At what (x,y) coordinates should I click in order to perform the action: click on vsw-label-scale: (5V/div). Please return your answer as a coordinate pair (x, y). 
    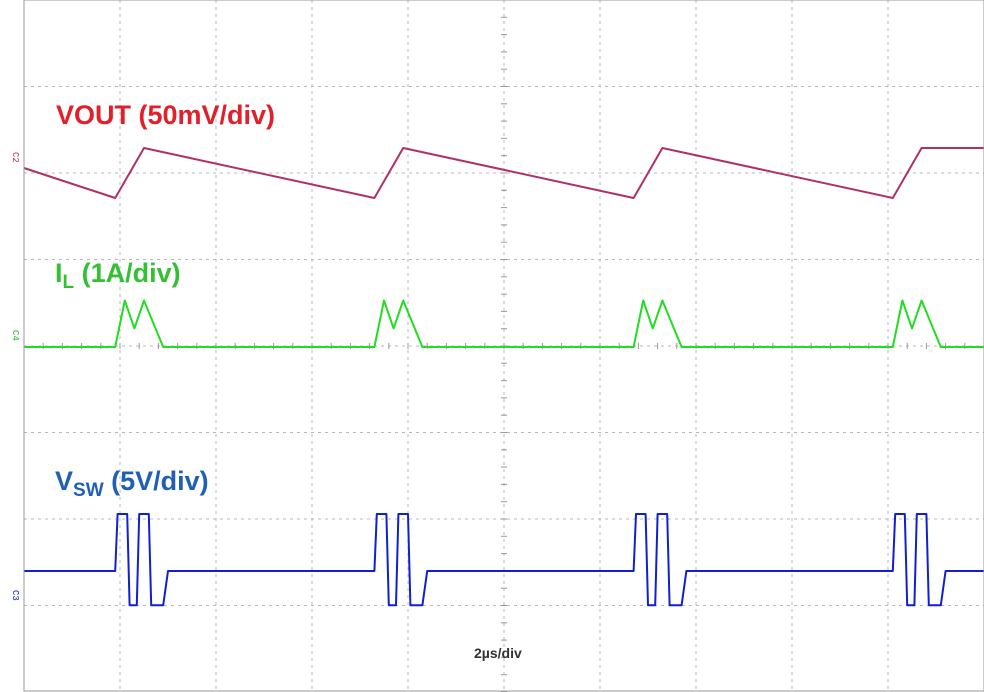
    Looking at the image, I should click on (156, 481).